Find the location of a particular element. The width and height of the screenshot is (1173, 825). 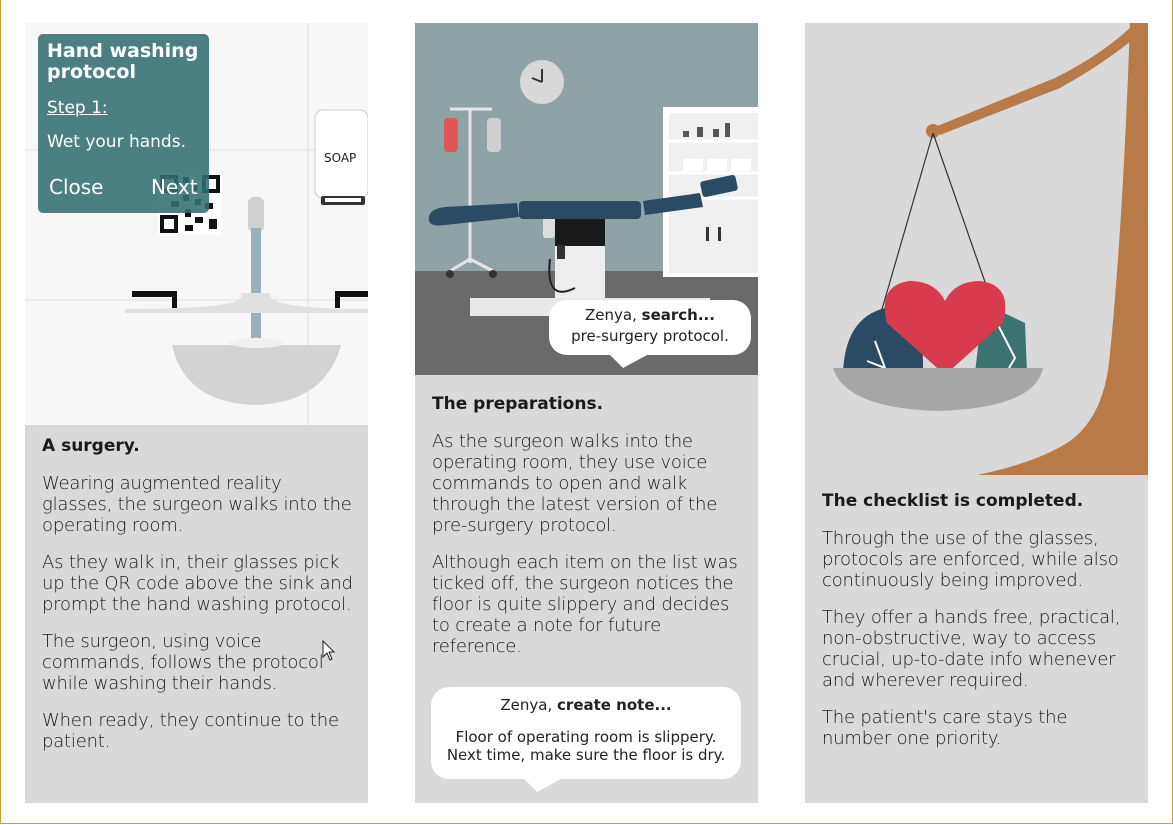

panel-heading: A surgery. is located at coordinates (91, 446).